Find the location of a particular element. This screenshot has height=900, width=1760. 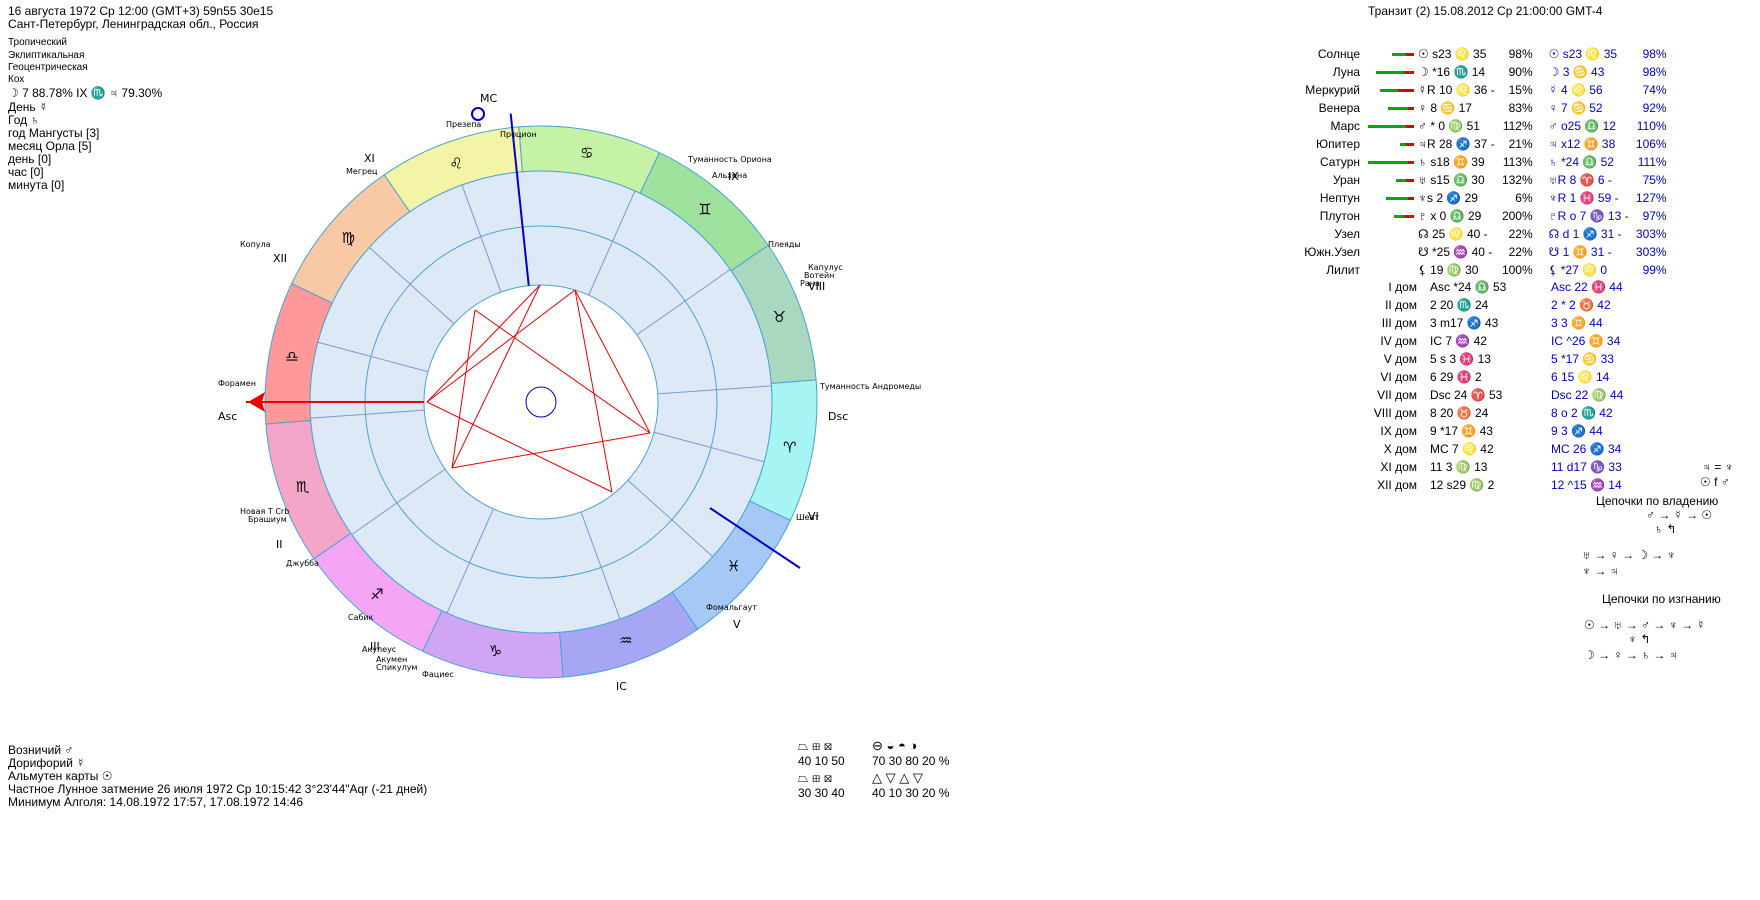

zodiac-sign-glyph: ♑ is located at coordinates (495, 651).